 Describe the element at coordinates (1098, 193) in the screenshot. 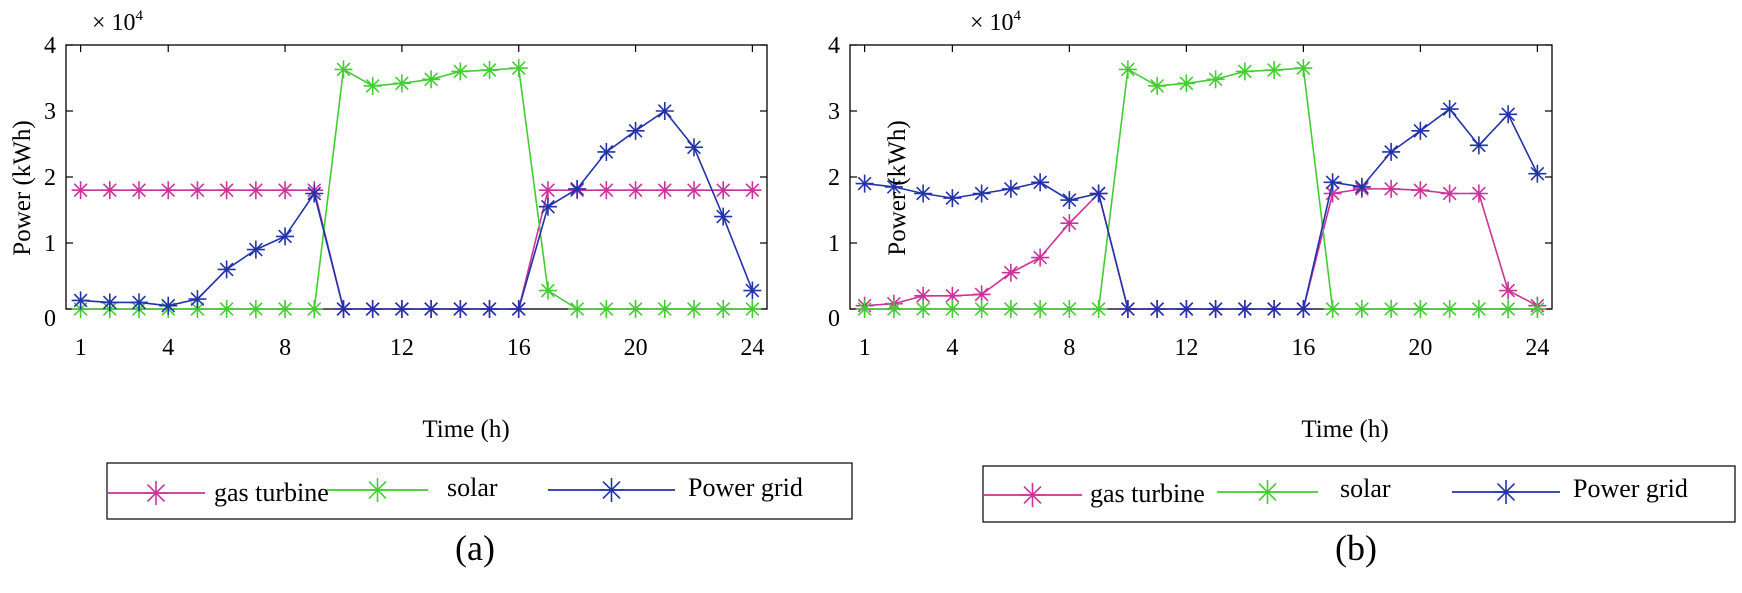

I see `point-power-grid-9-b` at that location.